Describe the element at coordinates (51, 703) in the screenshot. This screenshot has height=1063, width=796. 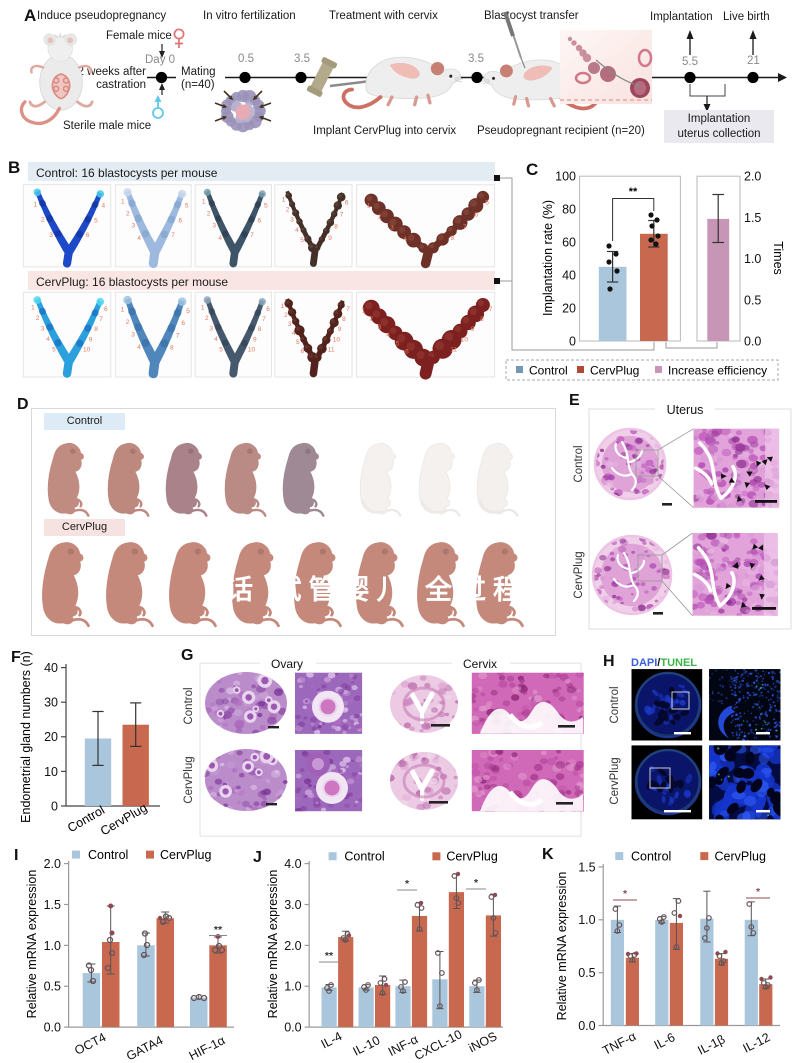
I see `svg-text: 30` at that location.